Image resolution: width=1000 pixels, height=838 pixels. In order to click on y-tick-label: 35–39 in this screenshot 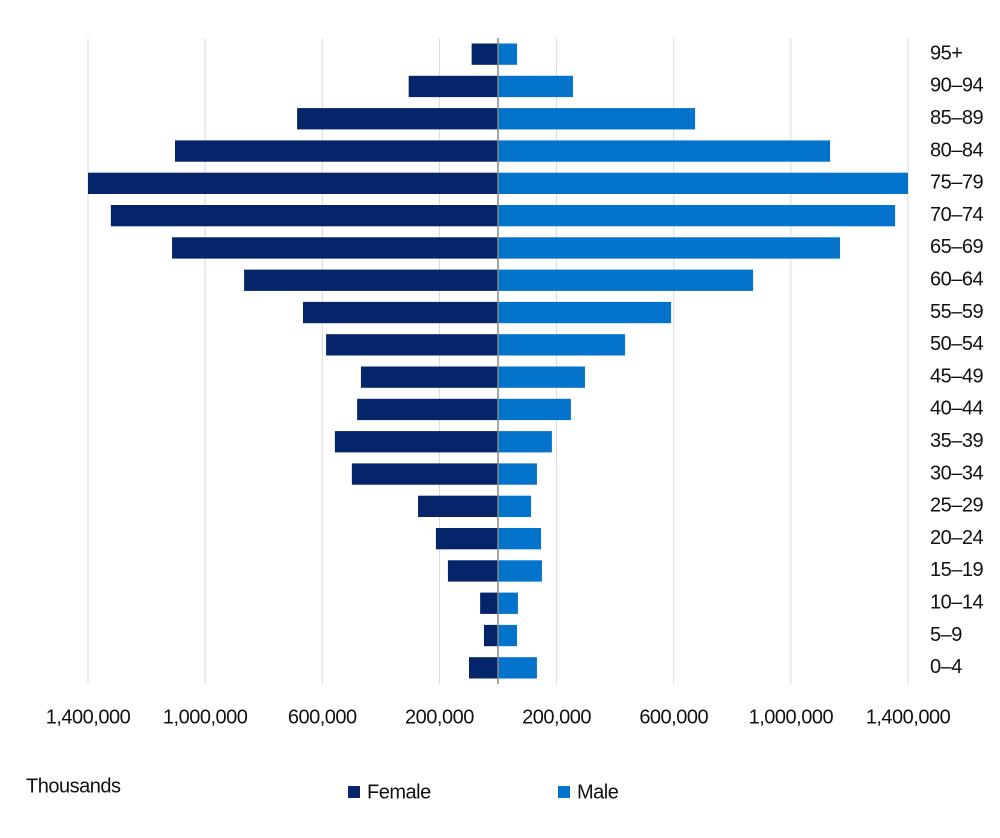, I will do `click(956, 441)`.